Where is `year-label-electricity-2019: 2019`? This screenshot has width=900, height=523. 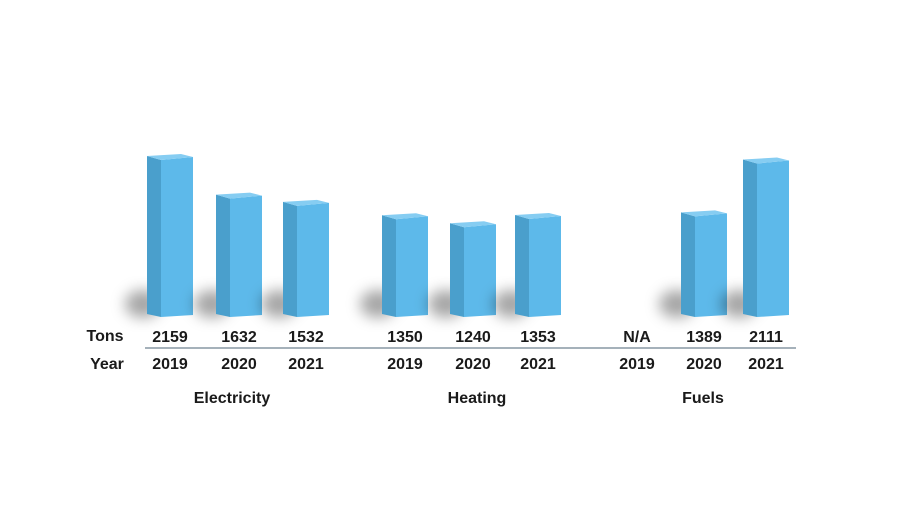 year-label-electricity-2019: 2019 is located at coordinates (170, 364).